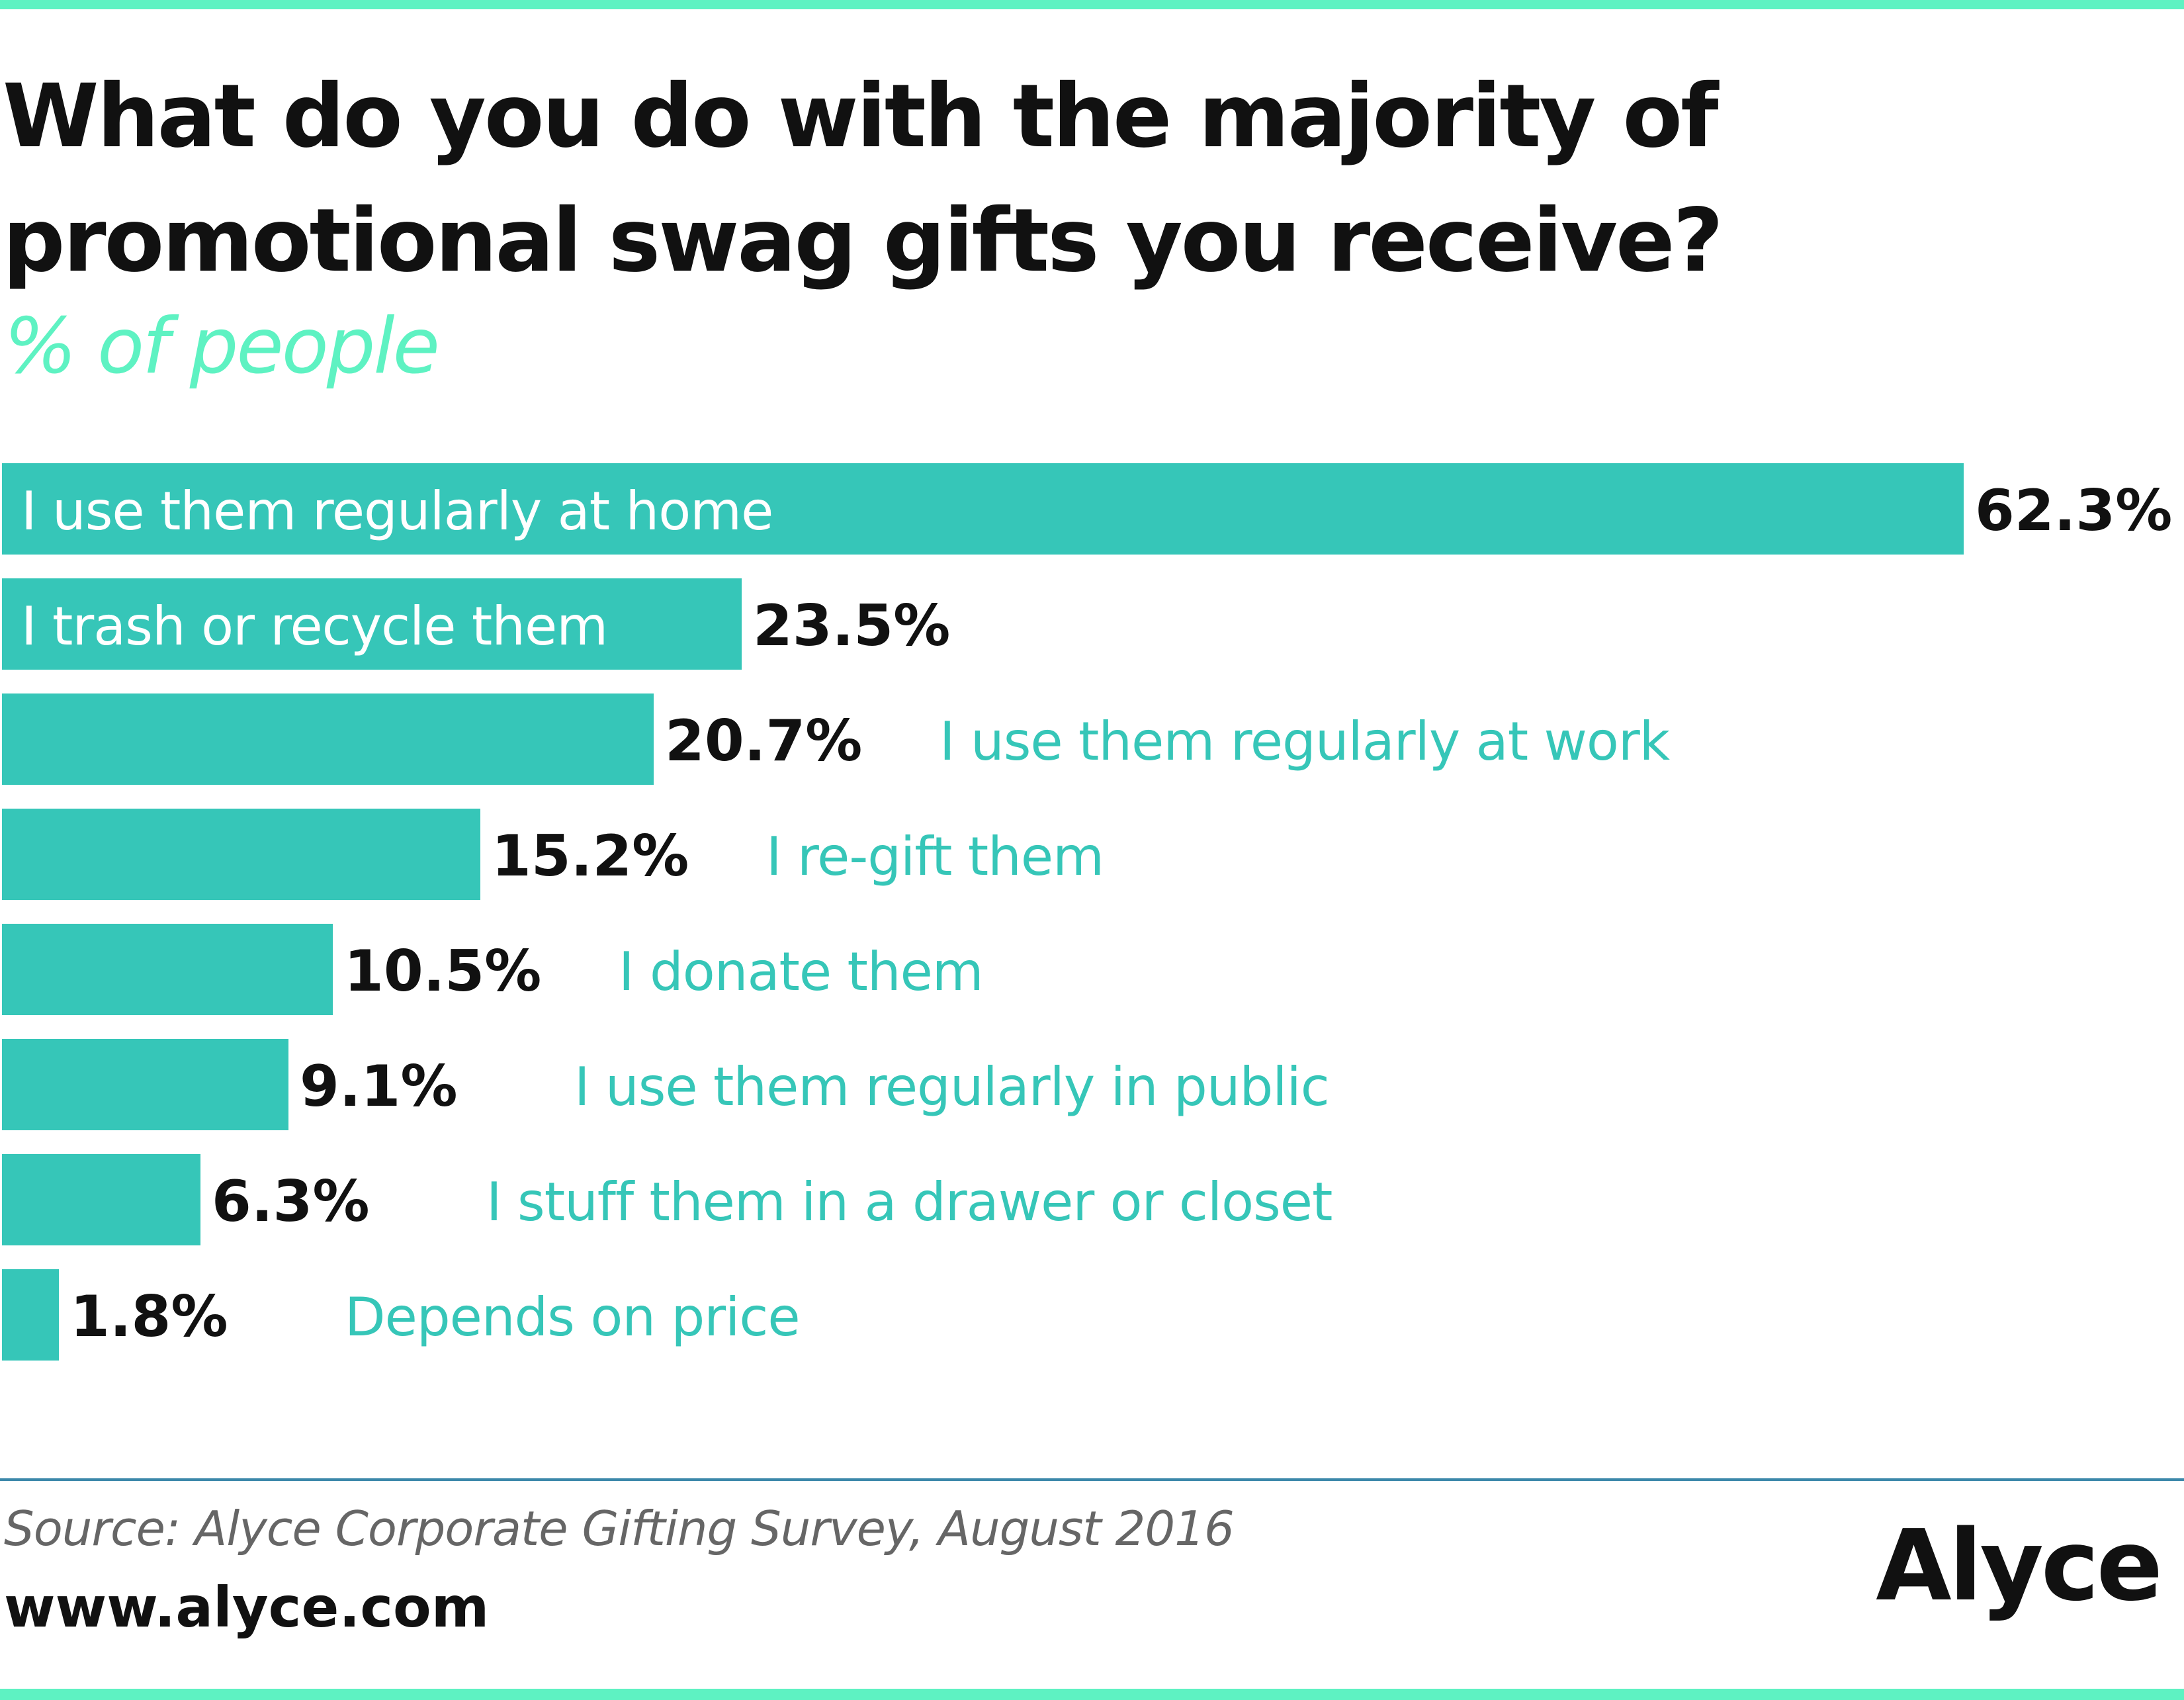 The width and height of the screenshot is (2184, 1700). I want to click on category-label: I use them regularly at work, so click(1304, 741).